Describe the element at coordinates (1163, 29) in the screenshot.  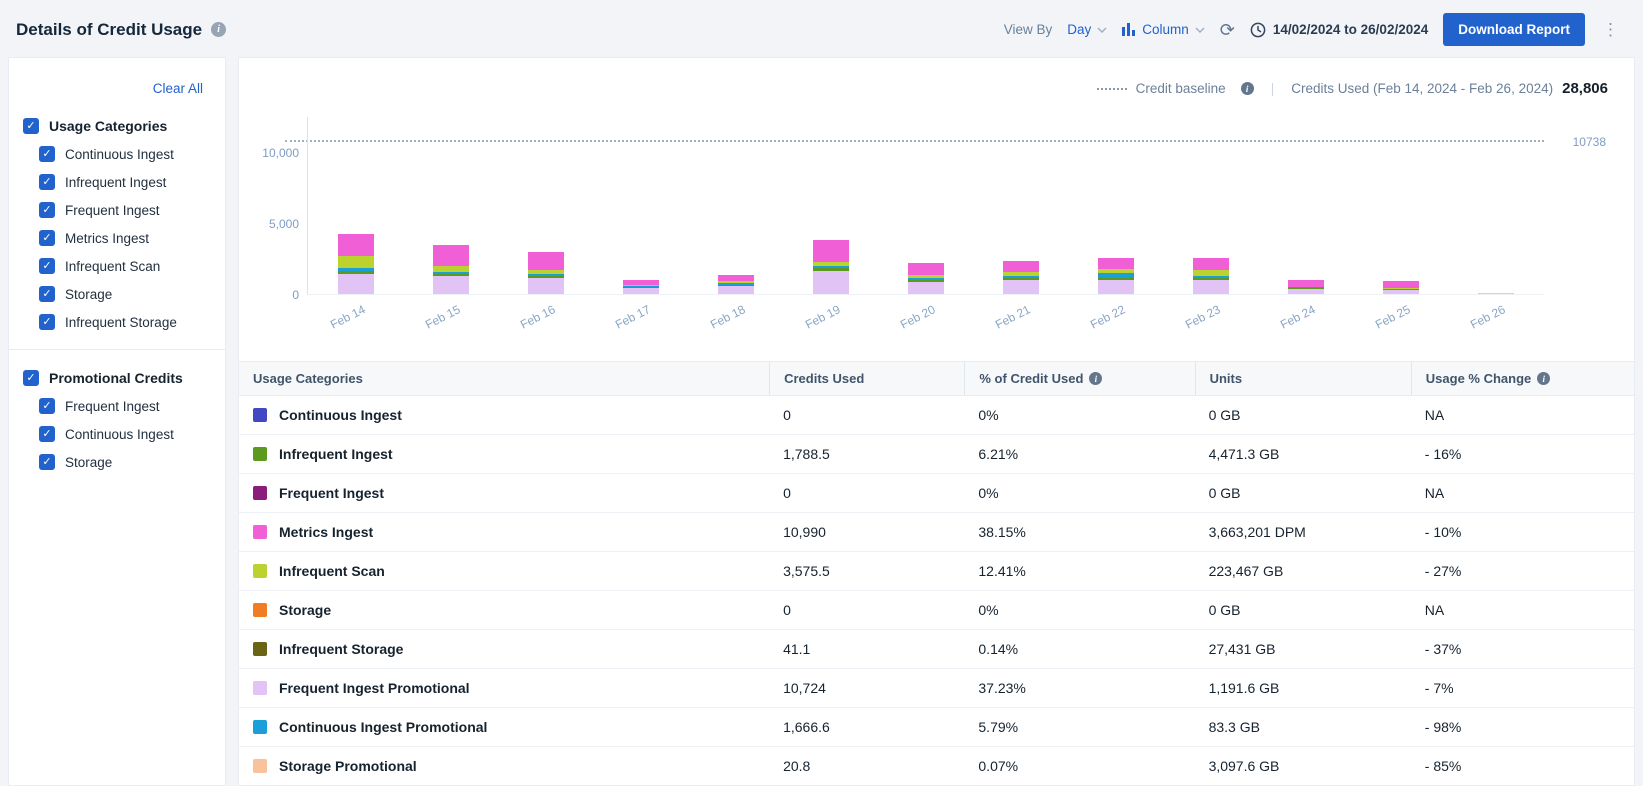
I see `chart-type-select: Column` at that location.